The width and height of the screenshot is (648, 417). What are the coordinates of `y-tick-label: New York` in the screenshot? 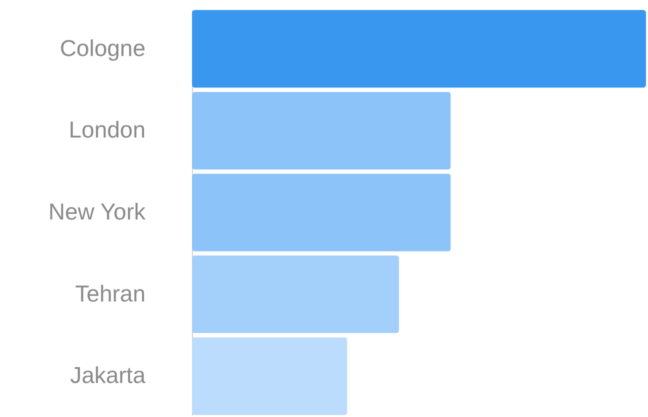 It's located at (97, 211).